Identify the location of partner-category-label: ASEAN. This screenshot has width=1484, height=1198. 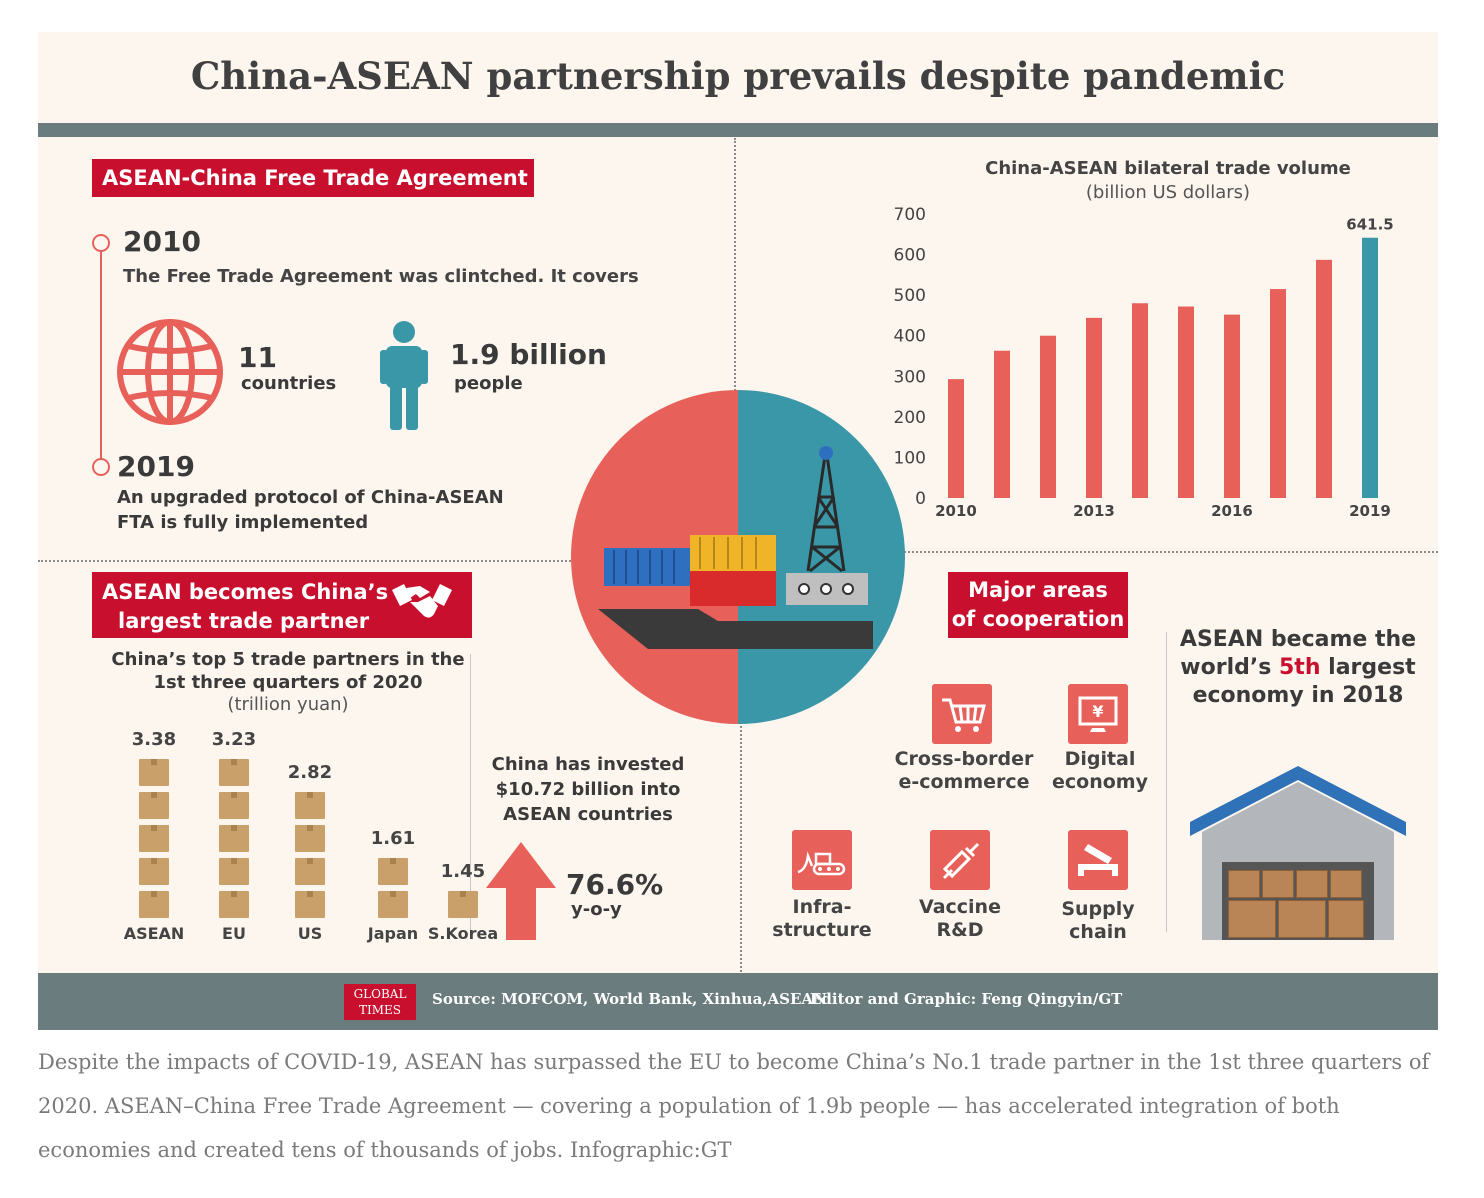
(154, 933).